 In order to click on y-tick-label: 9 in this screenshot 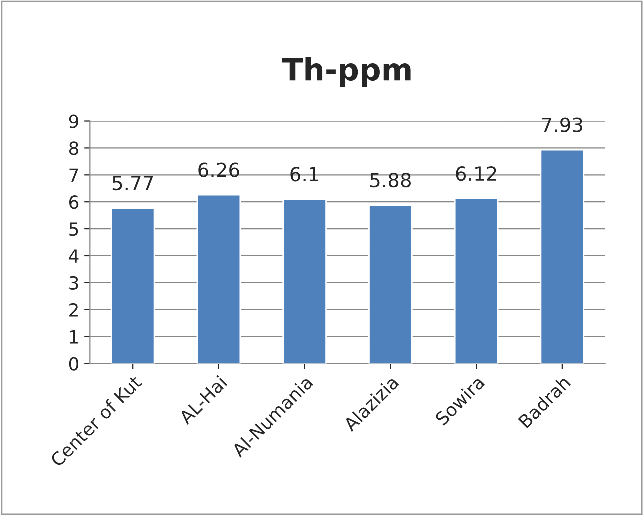, I will do `click(73, 121)`.